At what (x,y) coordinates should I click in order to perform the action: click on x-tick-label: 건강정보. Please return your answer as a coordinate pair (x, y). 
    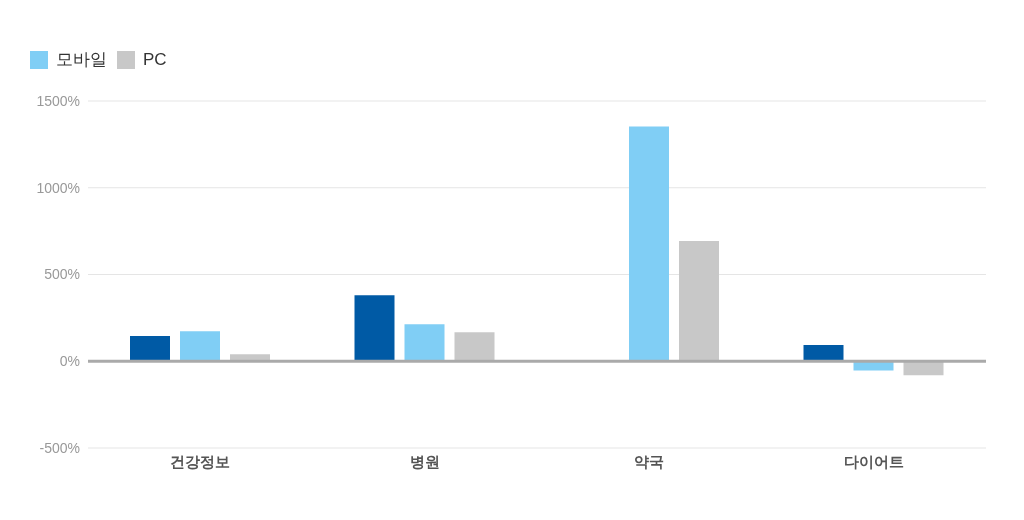
    Looking at the image, I should click on (200, 461).